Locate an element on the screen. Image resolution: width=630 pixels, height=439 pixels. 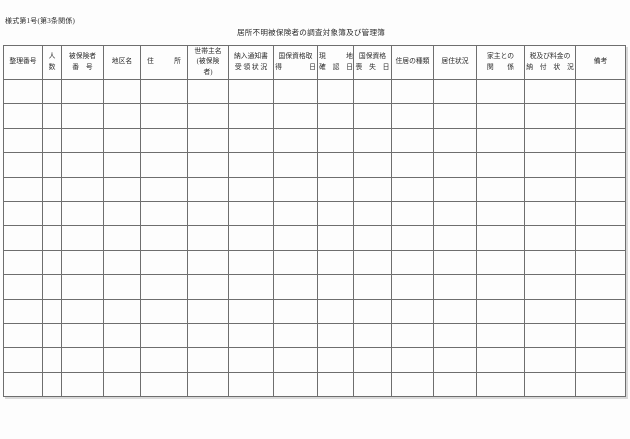
column-header: 整理番号 is located at coordinates (23, 62).